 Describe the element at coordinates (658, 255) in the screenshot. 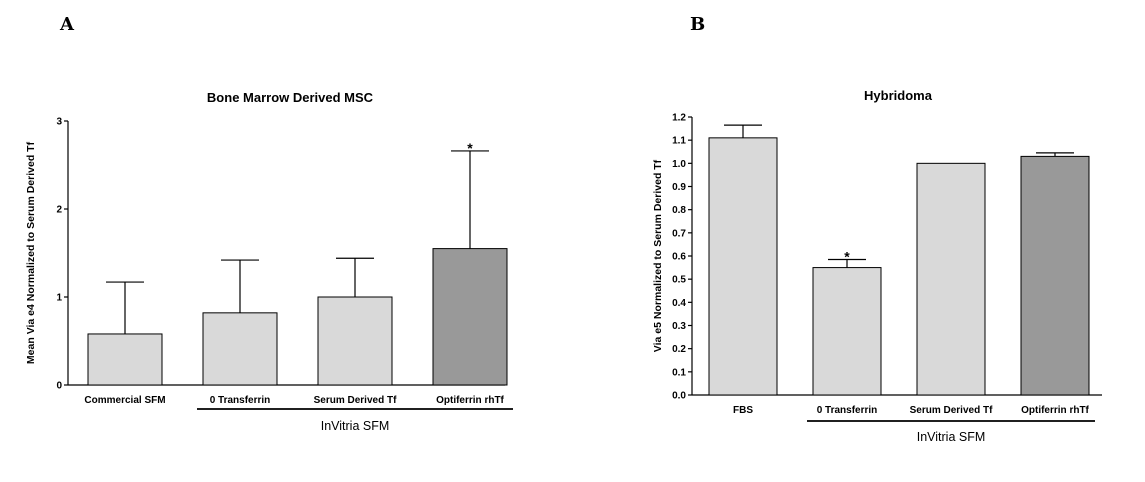

I see `chart2-y-axis-label: Via e5 Normalized to Serum Derived Tf` at that location.